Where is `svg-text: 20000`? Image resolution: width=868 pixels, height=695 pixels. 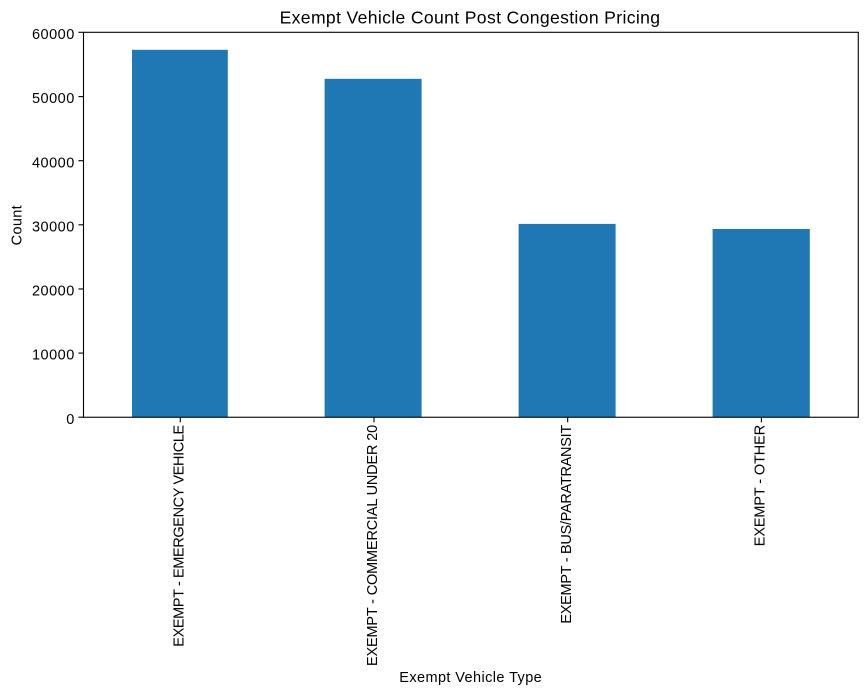
svg-text: 20000 is located at coordinates (53, 292).